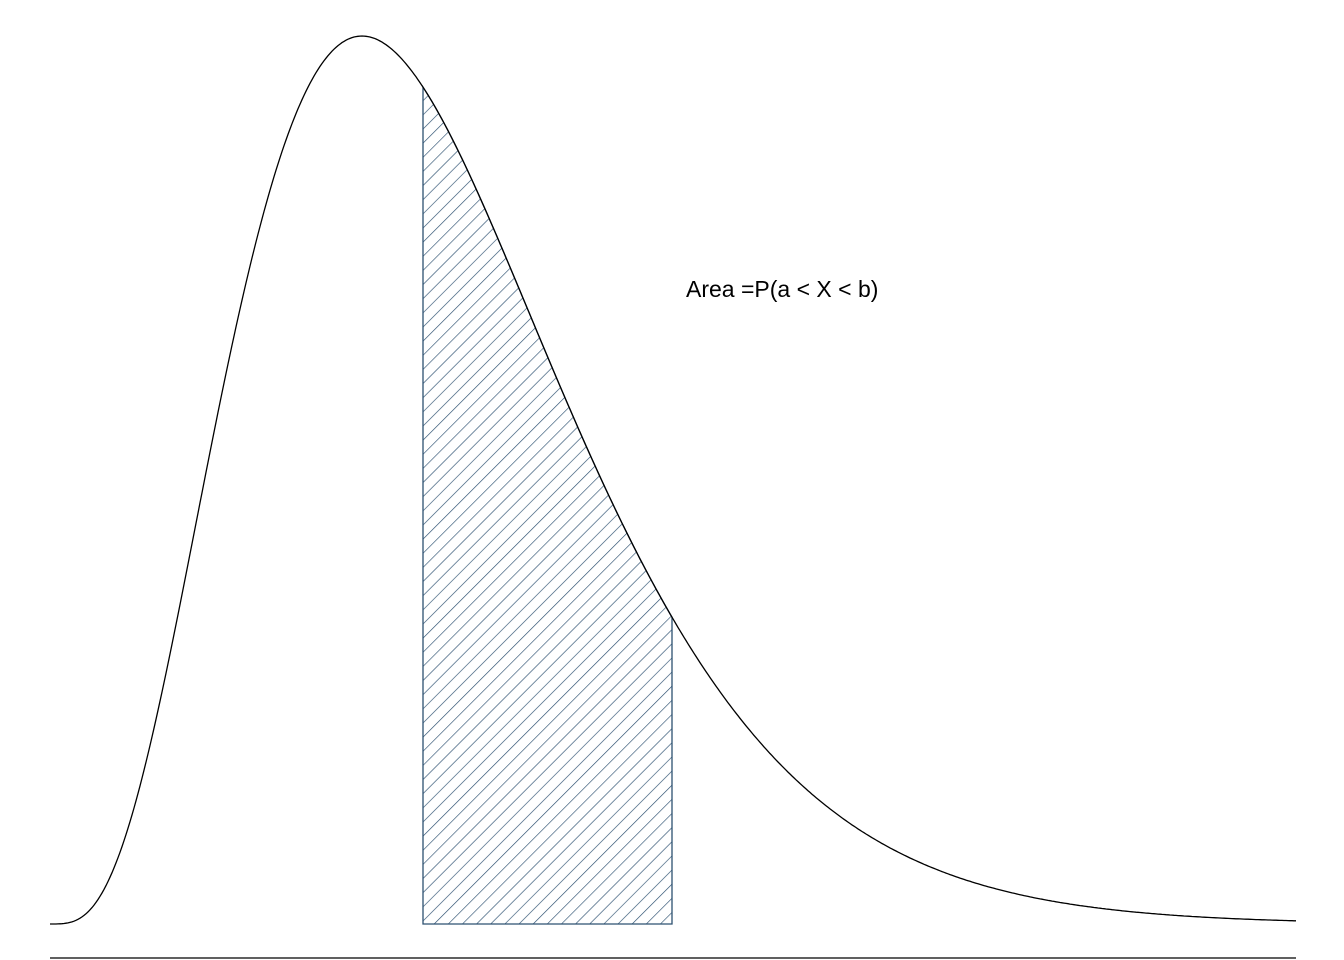 The width and height of the screenshot is (1344, 960). I want to click on area-label: Area =P(a < X < b), so click(782, 289).